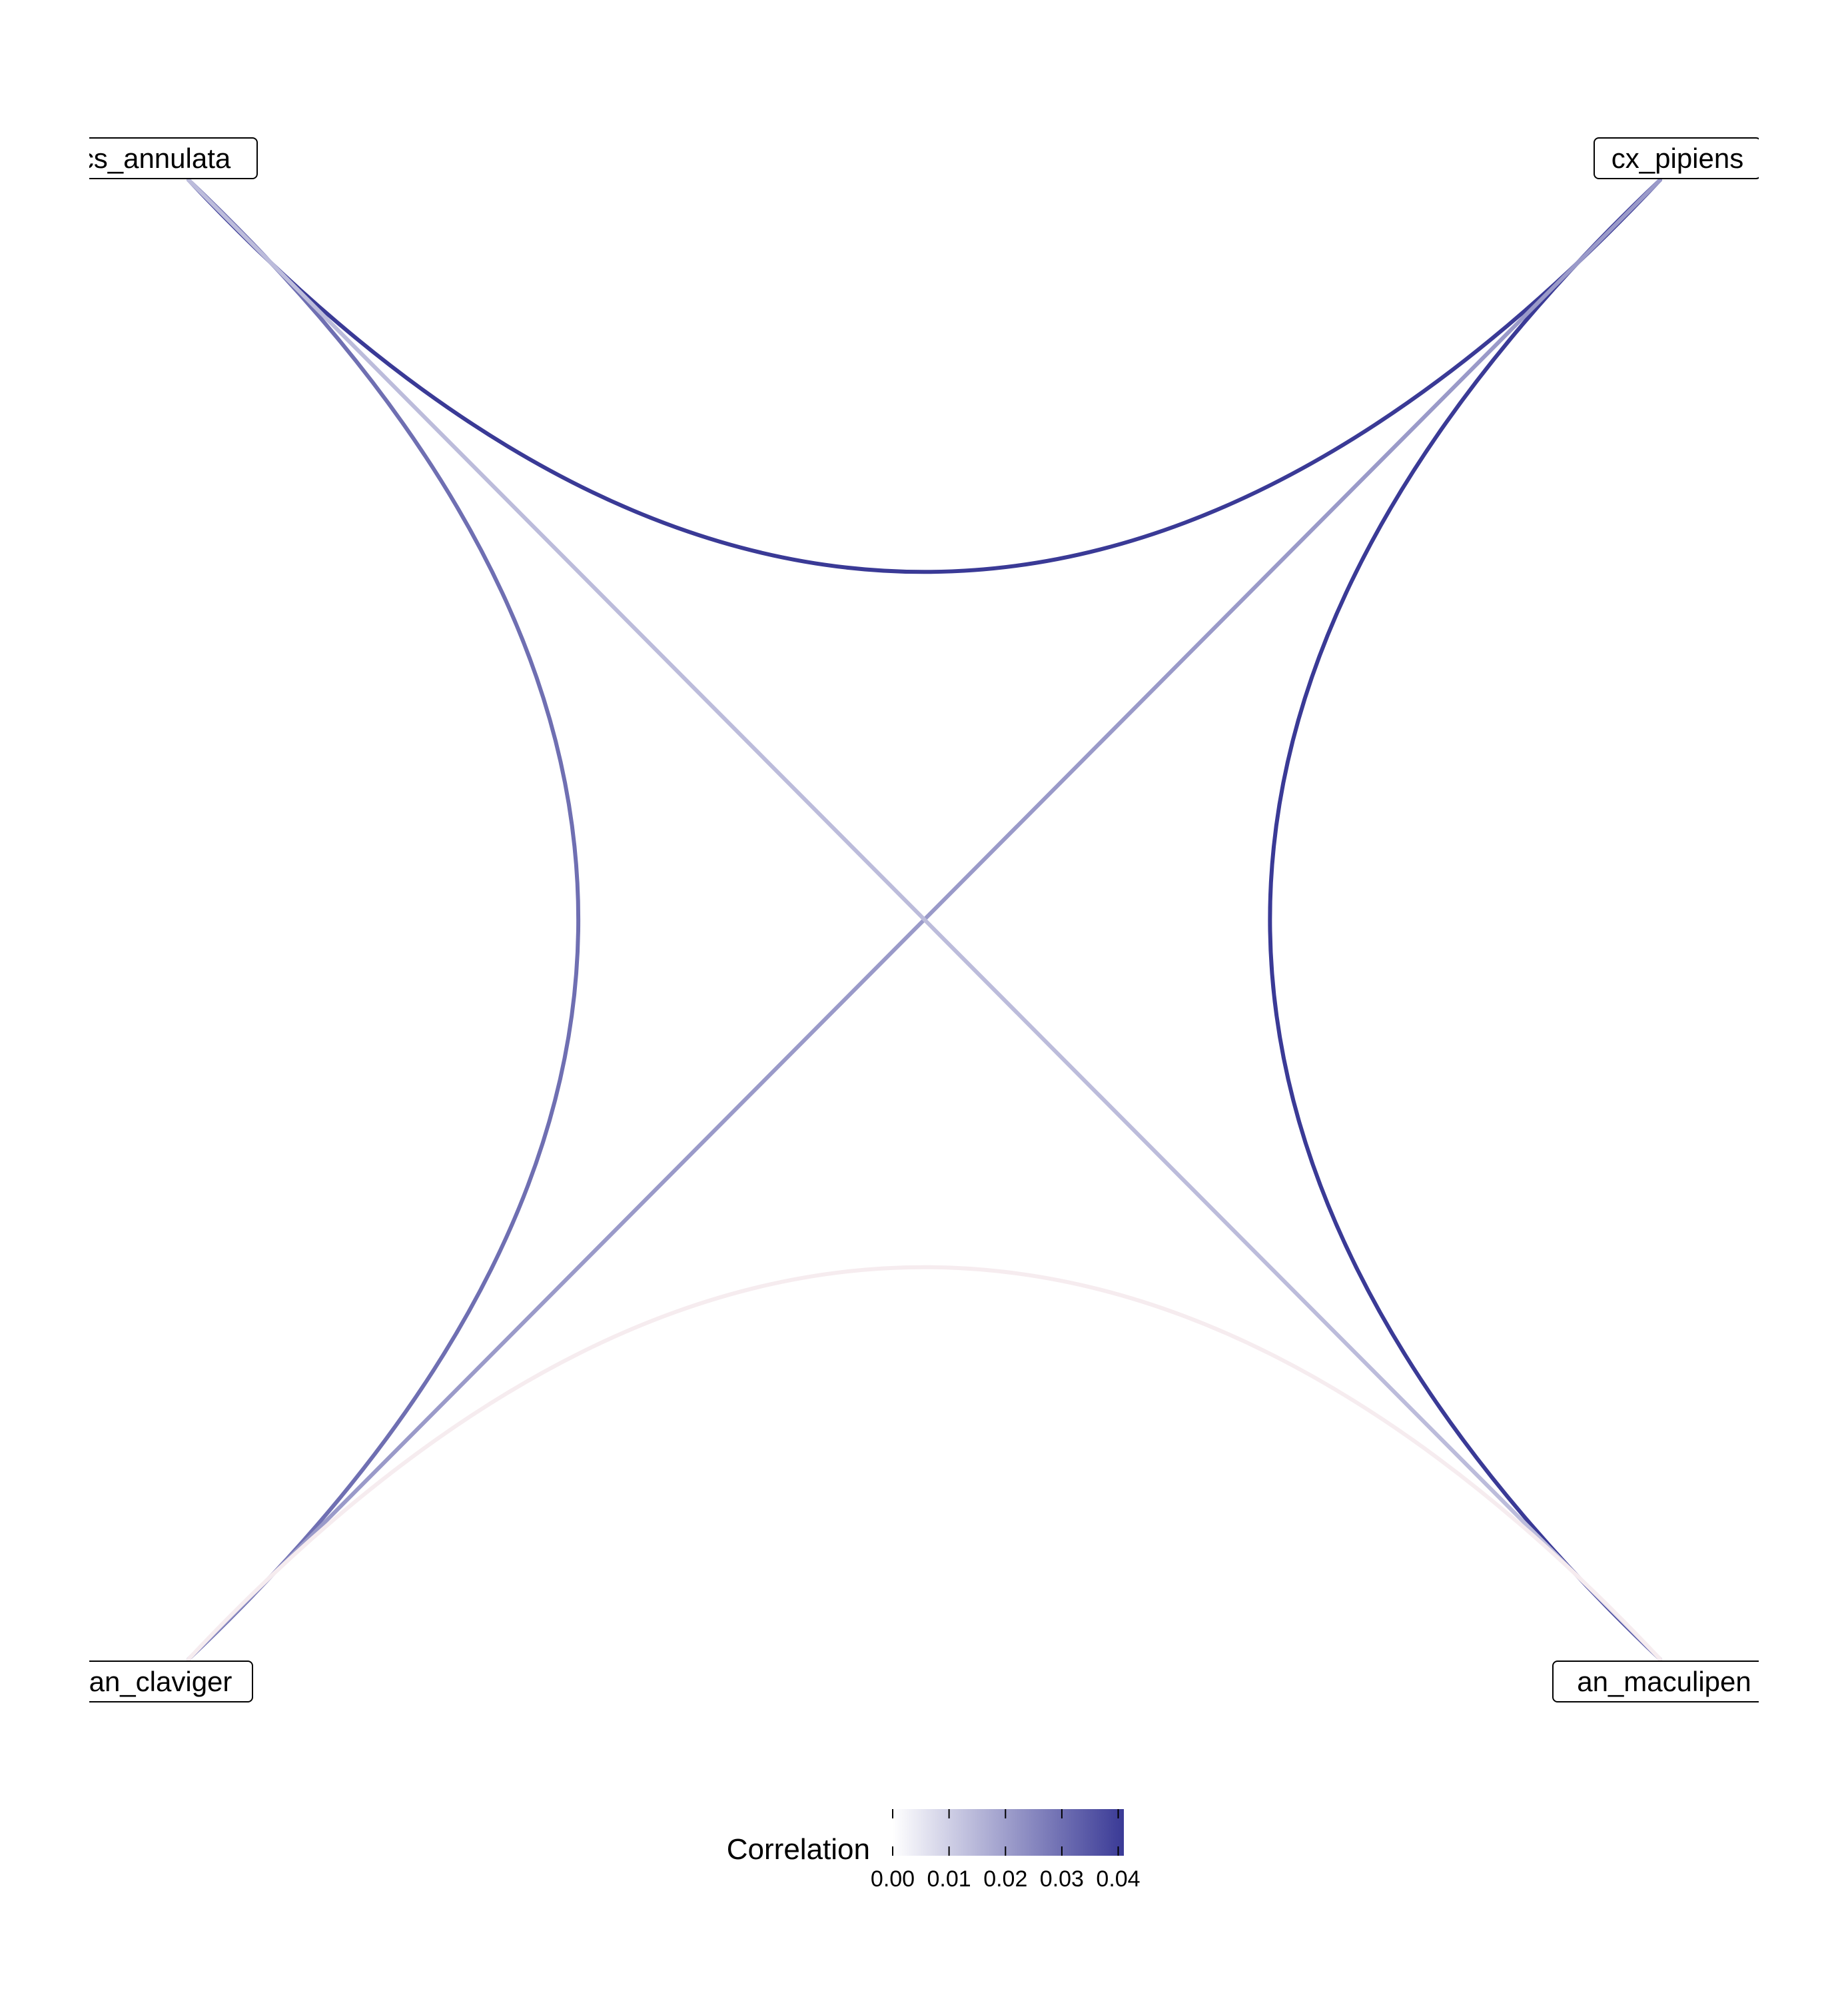  I want to click on legend-tick-label: 0.04, so click(1118, 1879).